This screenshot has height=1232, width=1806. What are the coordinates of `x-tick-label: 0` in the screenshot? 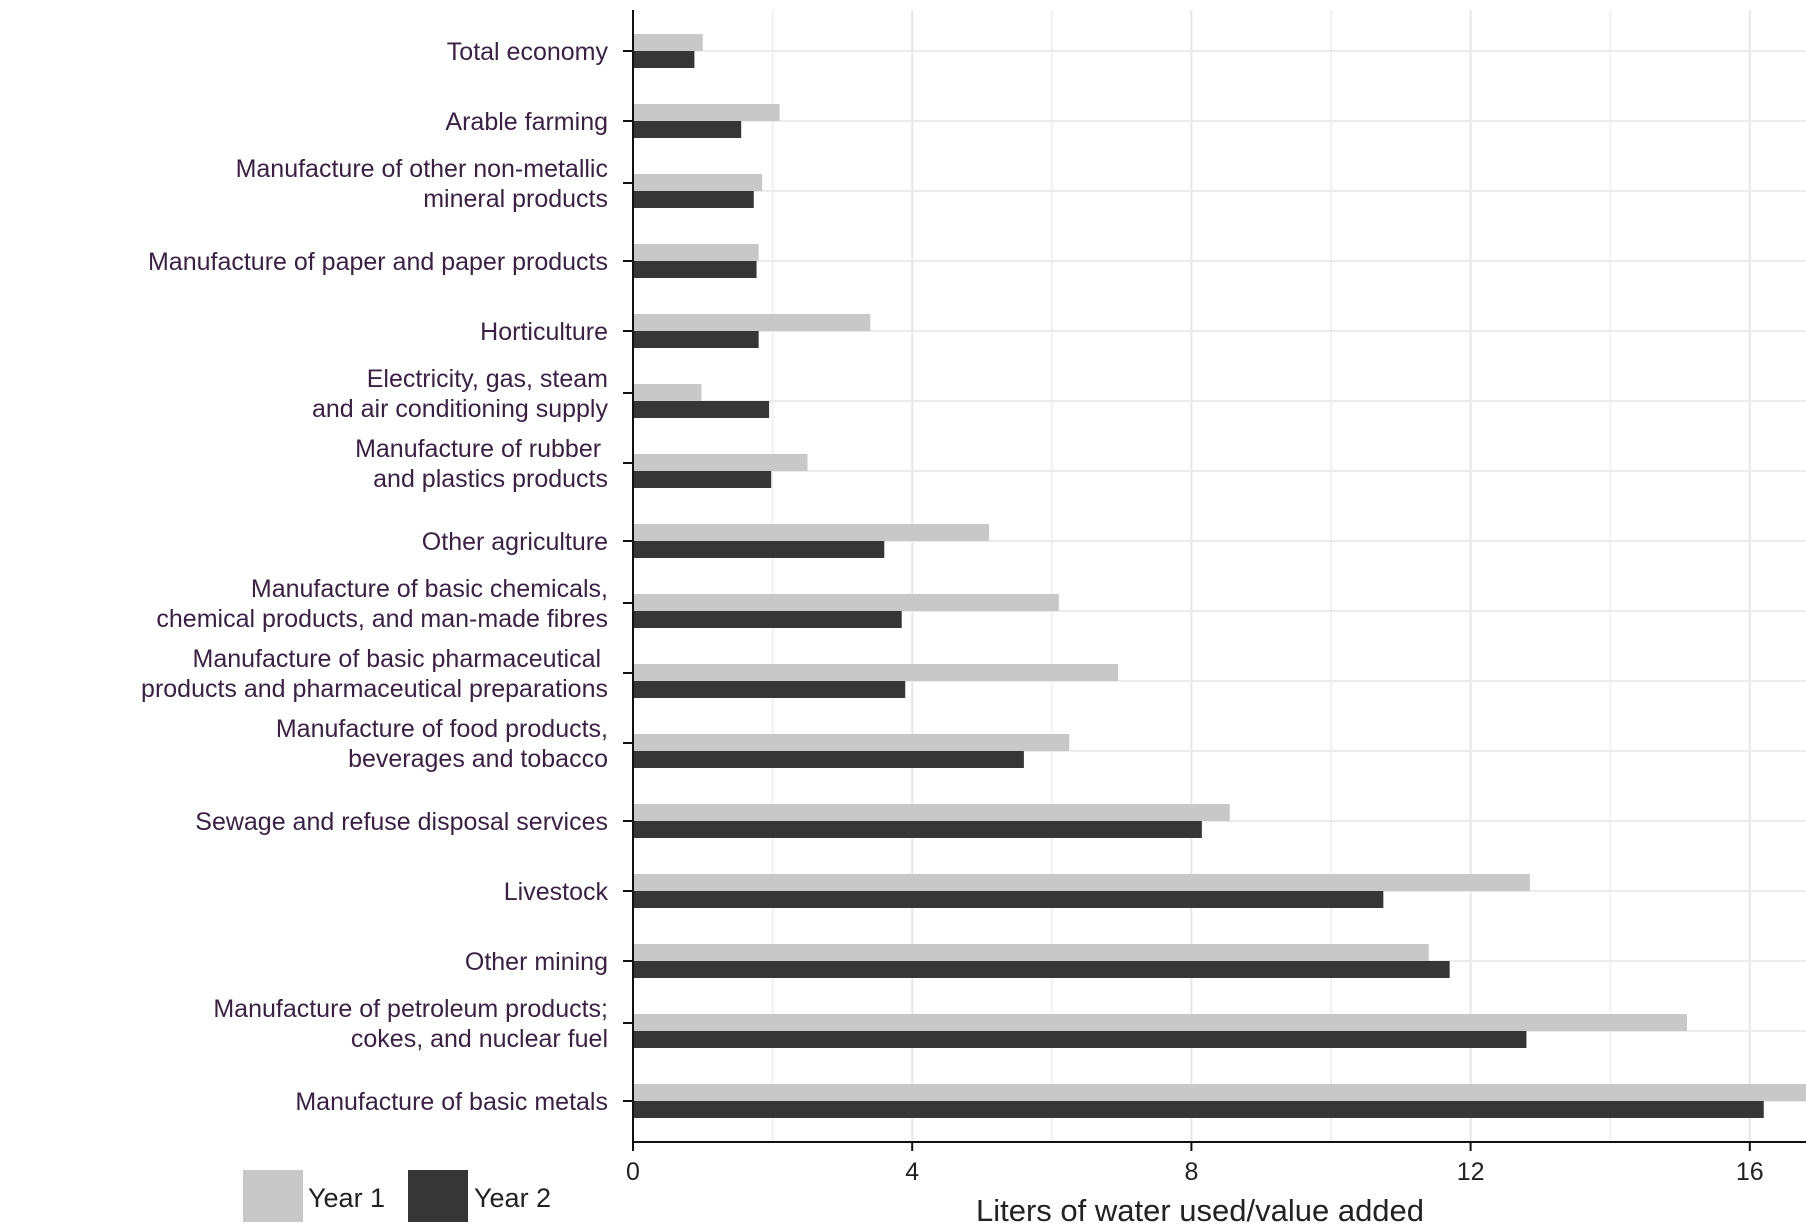 It's located at (633, 1172).